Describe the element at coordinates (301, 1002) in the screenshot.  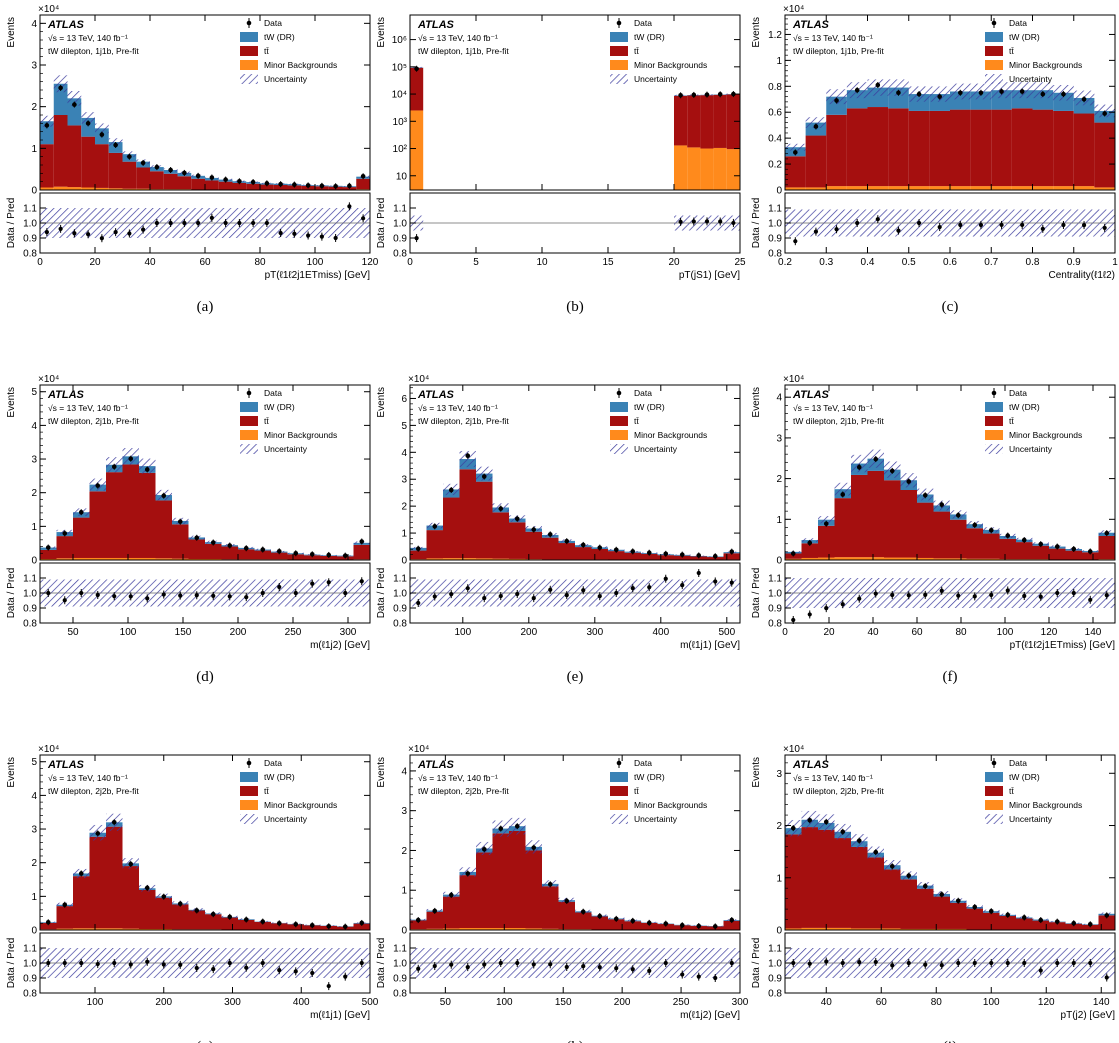
I see `xtick-label: 400` at that location.